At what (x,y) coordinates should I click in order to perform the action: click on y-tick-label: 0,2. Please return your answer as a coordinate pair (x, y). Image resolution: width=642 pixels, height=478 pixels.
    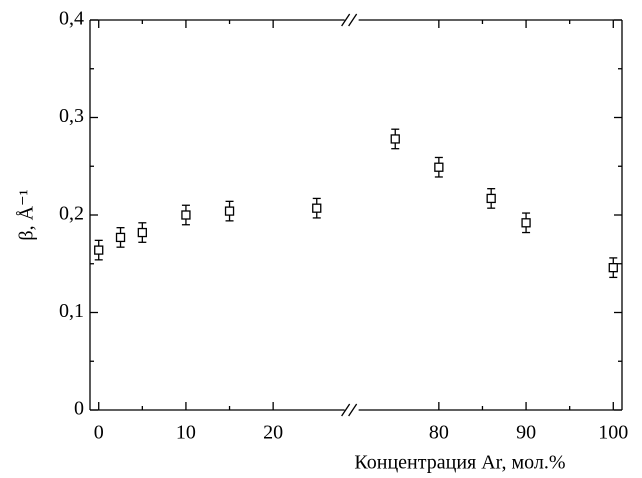
    Looking at the image, I should click on (71, 214).